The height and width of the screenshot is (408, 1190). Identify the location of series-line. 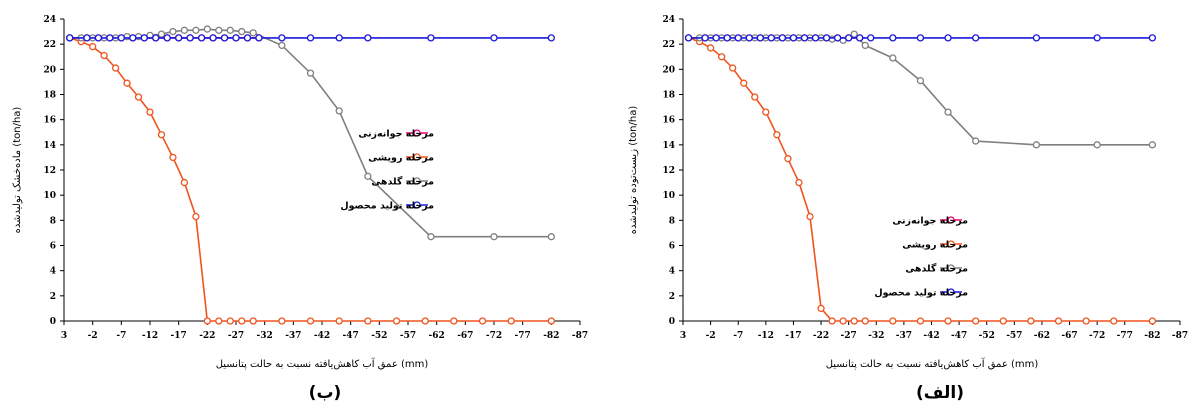
(920, 89).